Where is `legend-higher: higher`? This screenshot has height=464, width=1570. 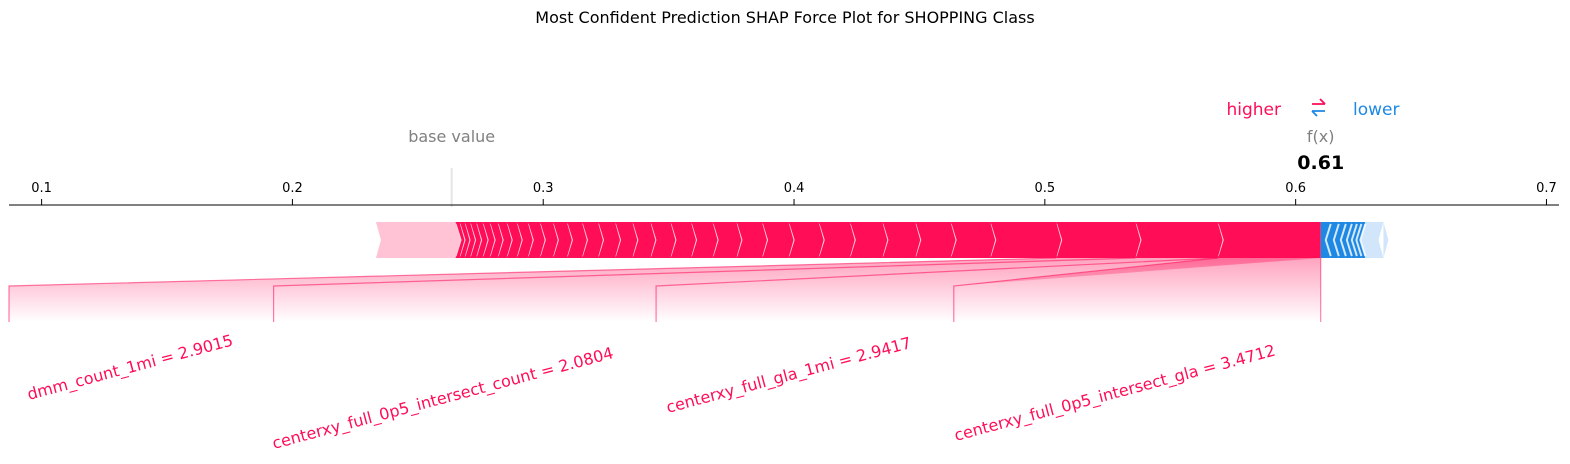 legend-higher: higher is located at coordinates (1253, 110).